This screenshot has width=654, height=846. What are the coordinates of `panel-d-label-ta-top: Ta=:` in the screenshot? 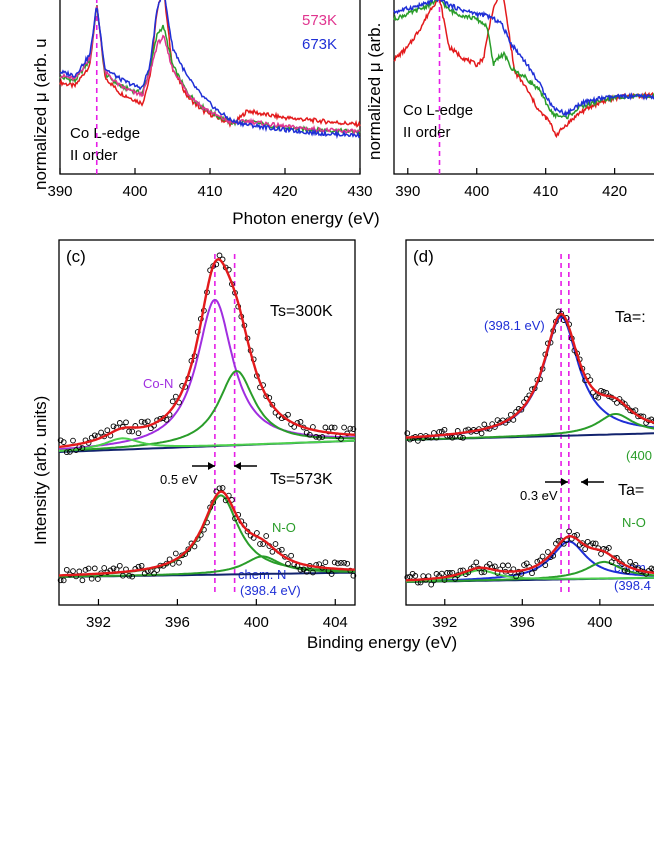 It's located at (630, 317).